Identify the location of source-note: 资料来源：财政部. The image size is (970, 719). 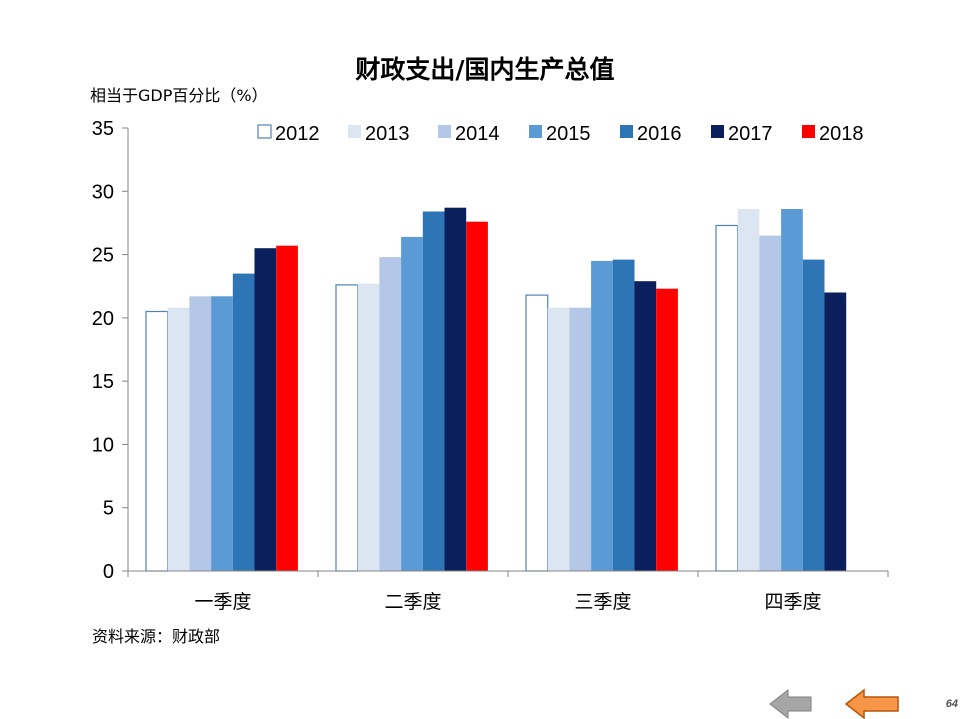
(156, 636).